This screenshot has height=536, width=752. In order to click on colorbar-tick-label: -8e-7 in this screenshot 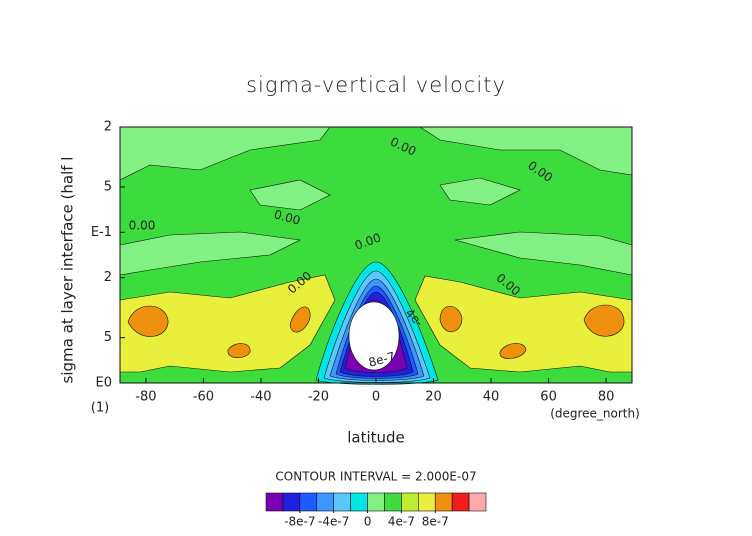, I will do `click(299, 522)`.